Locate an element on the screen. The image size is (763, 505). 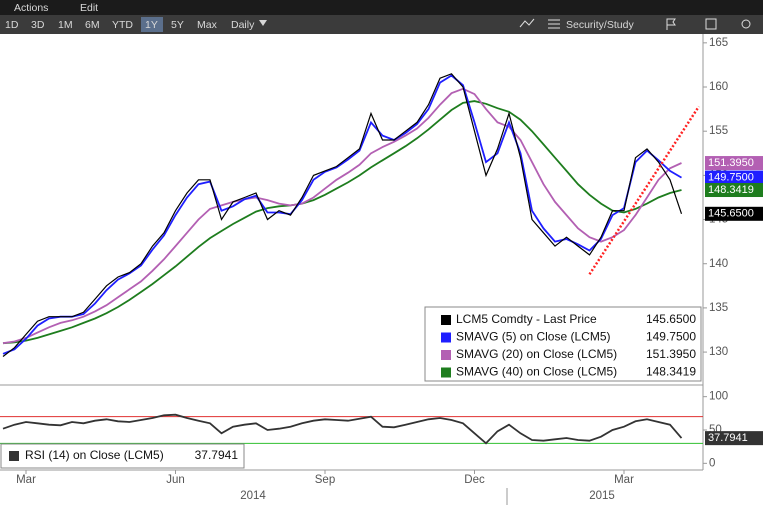
frequency-button: Daily is located at coordinates (243, 25).